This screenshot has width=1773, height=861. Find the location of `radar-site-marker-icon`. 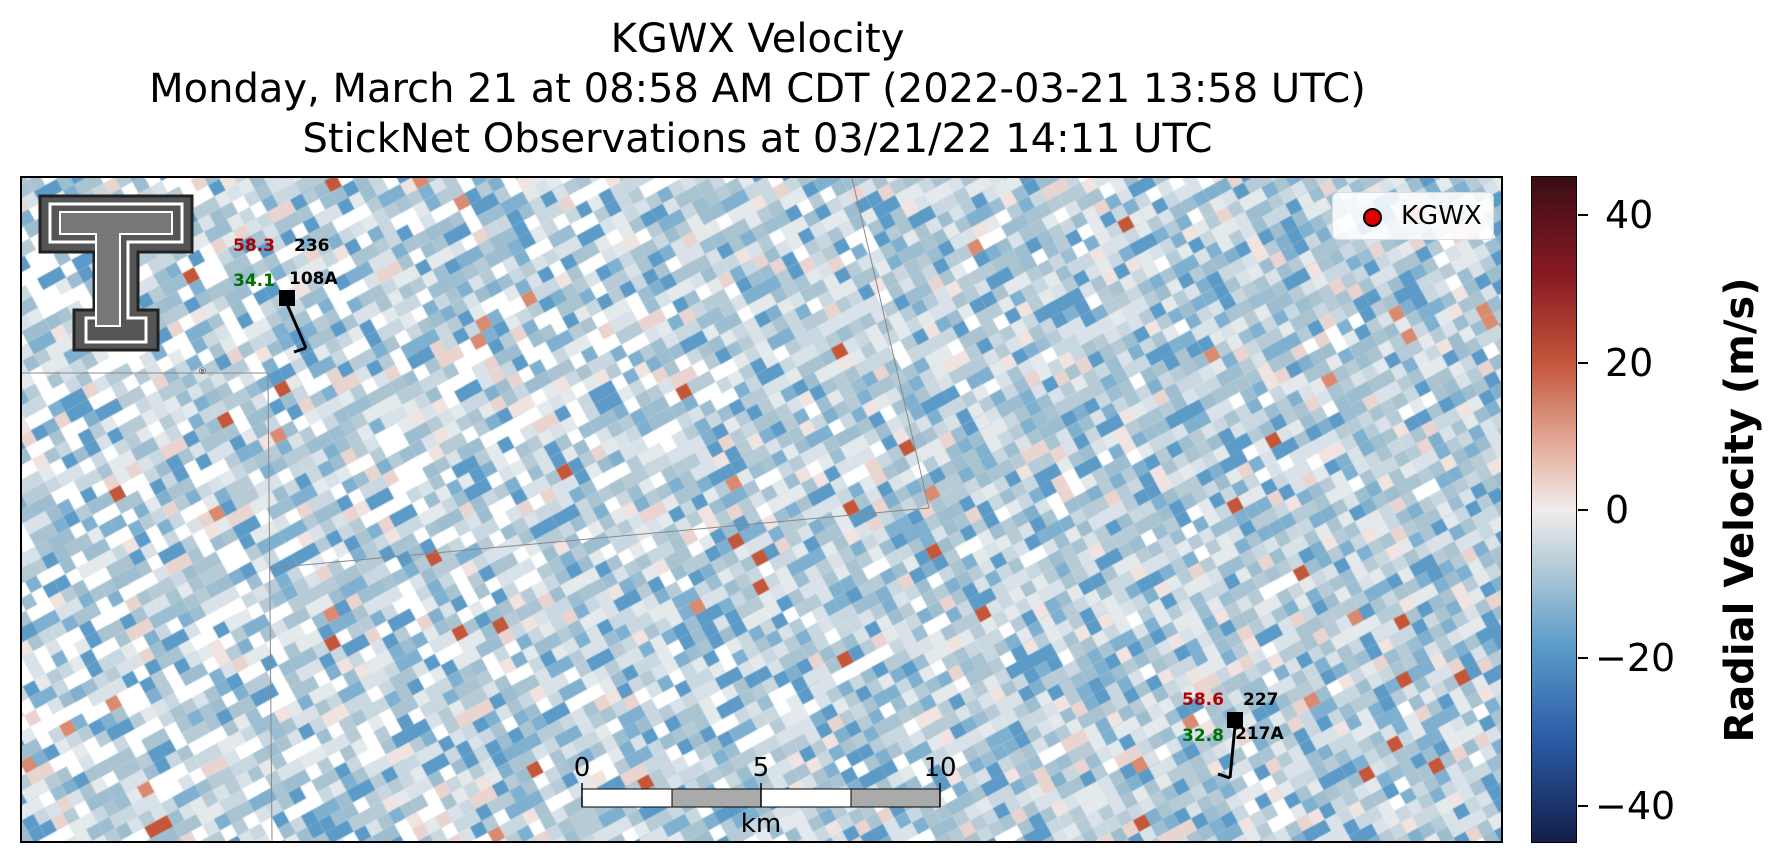

radar-site-marker-icon is located at coordinates (1372, 217).